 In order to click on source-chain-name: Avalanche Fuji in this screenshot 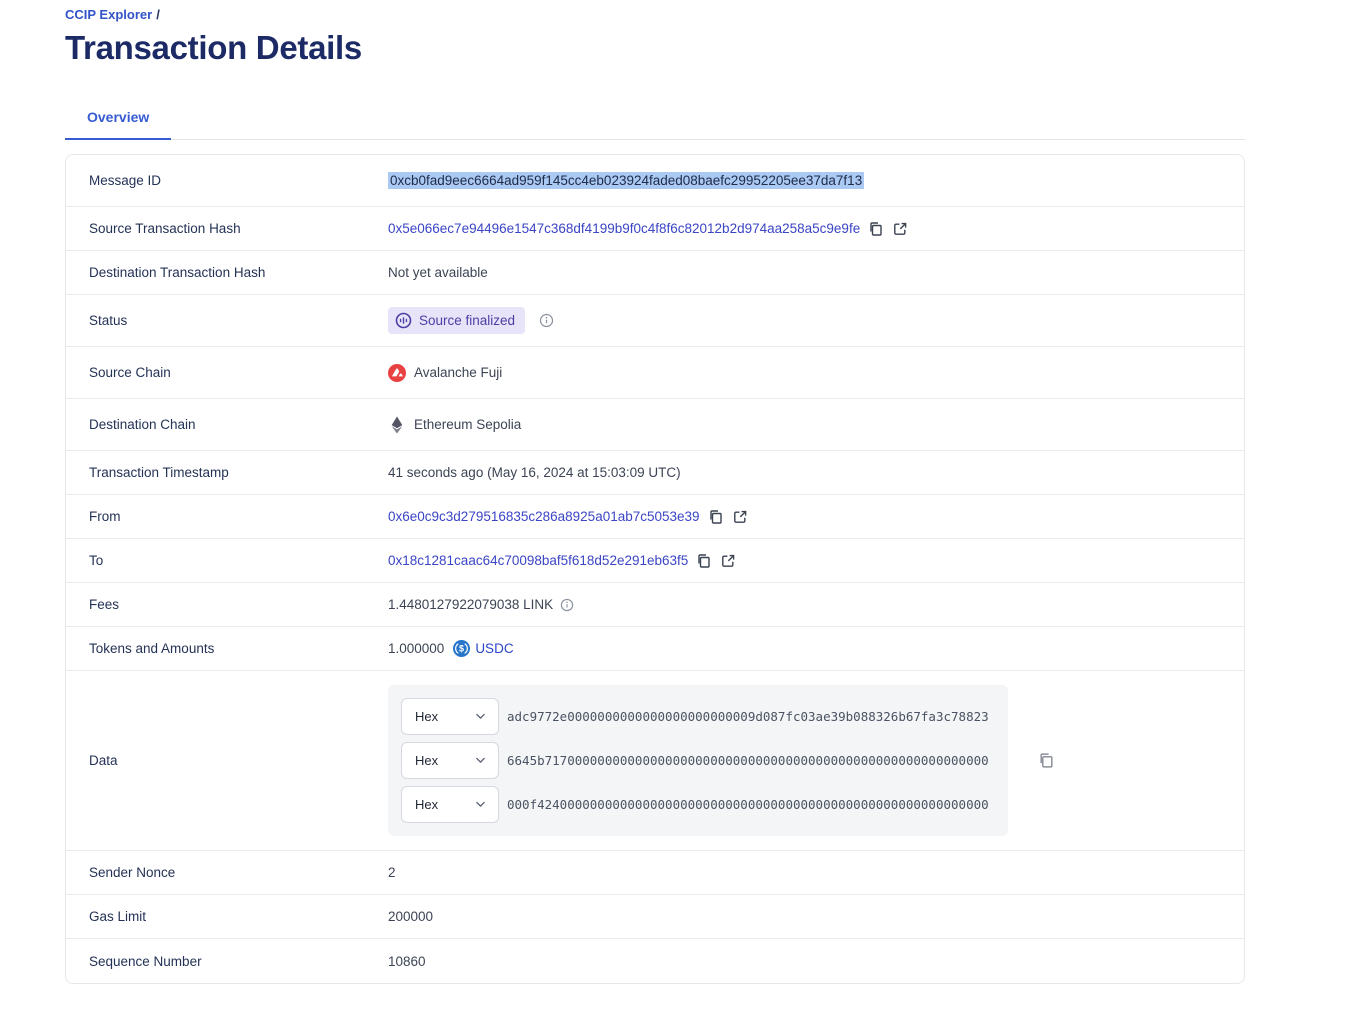, I will do `click(458, 372)`.